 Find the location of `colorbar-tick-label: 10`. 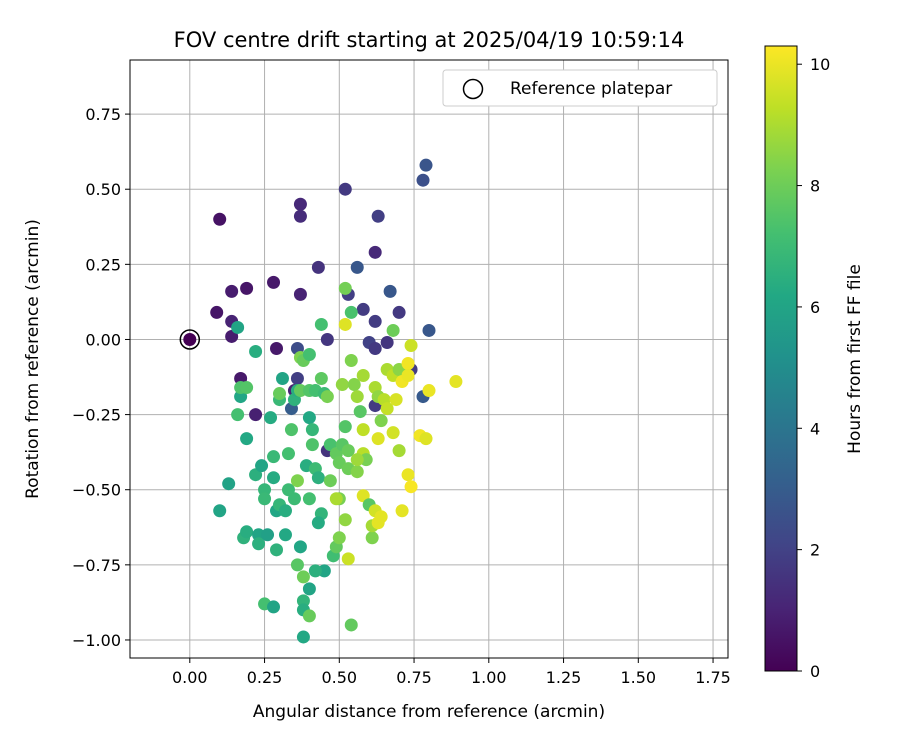

colorbar-tick-label: 10 is located at coordinates (820, 64).